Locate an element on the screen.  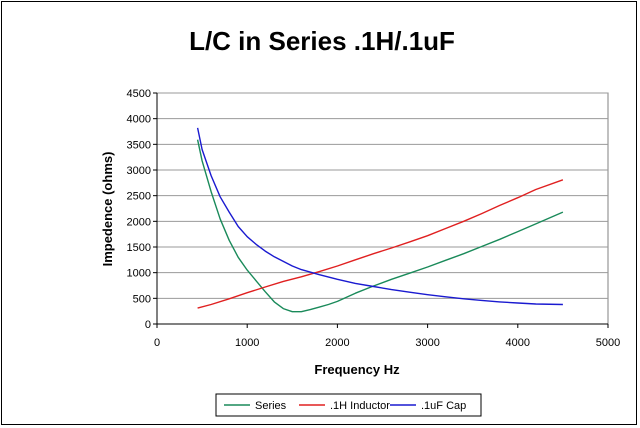
legend: Series .1H Inductor .1uF Cap is located at coordinates (348, 405).